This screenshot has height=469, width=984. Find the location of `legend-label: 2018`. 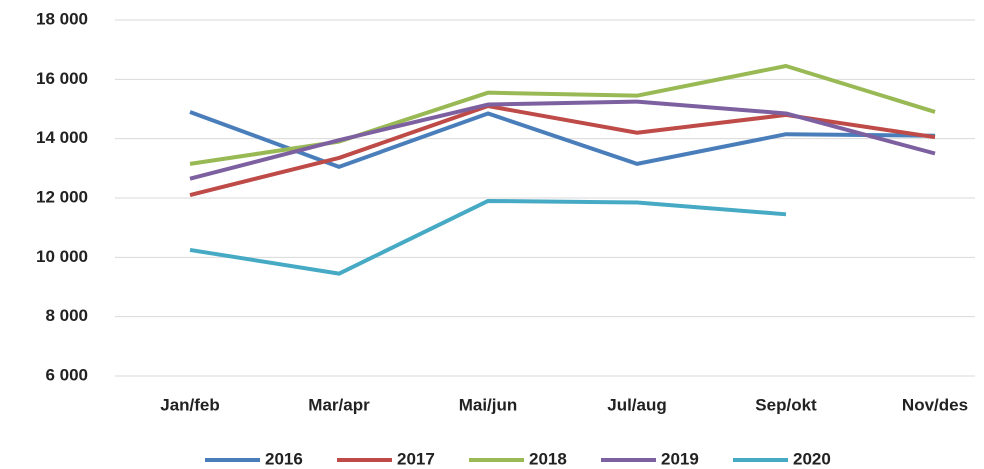

legend-label: 2018 is located at coordinates (548, 458).